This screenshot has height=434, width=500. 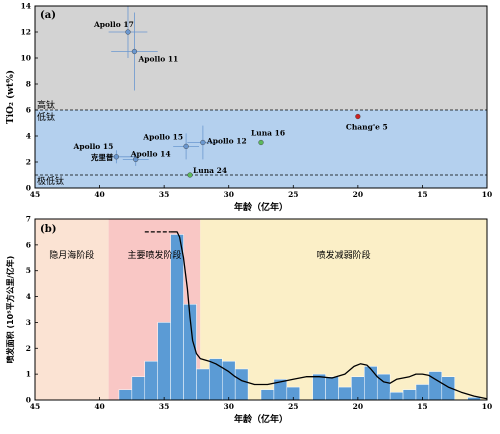 What do you see at coordinates (261, 192) in the screenshot?
I see `panel-a-x-ticks: 45 40 35 30 25 20 15 10` at bounding box center [261, 192].